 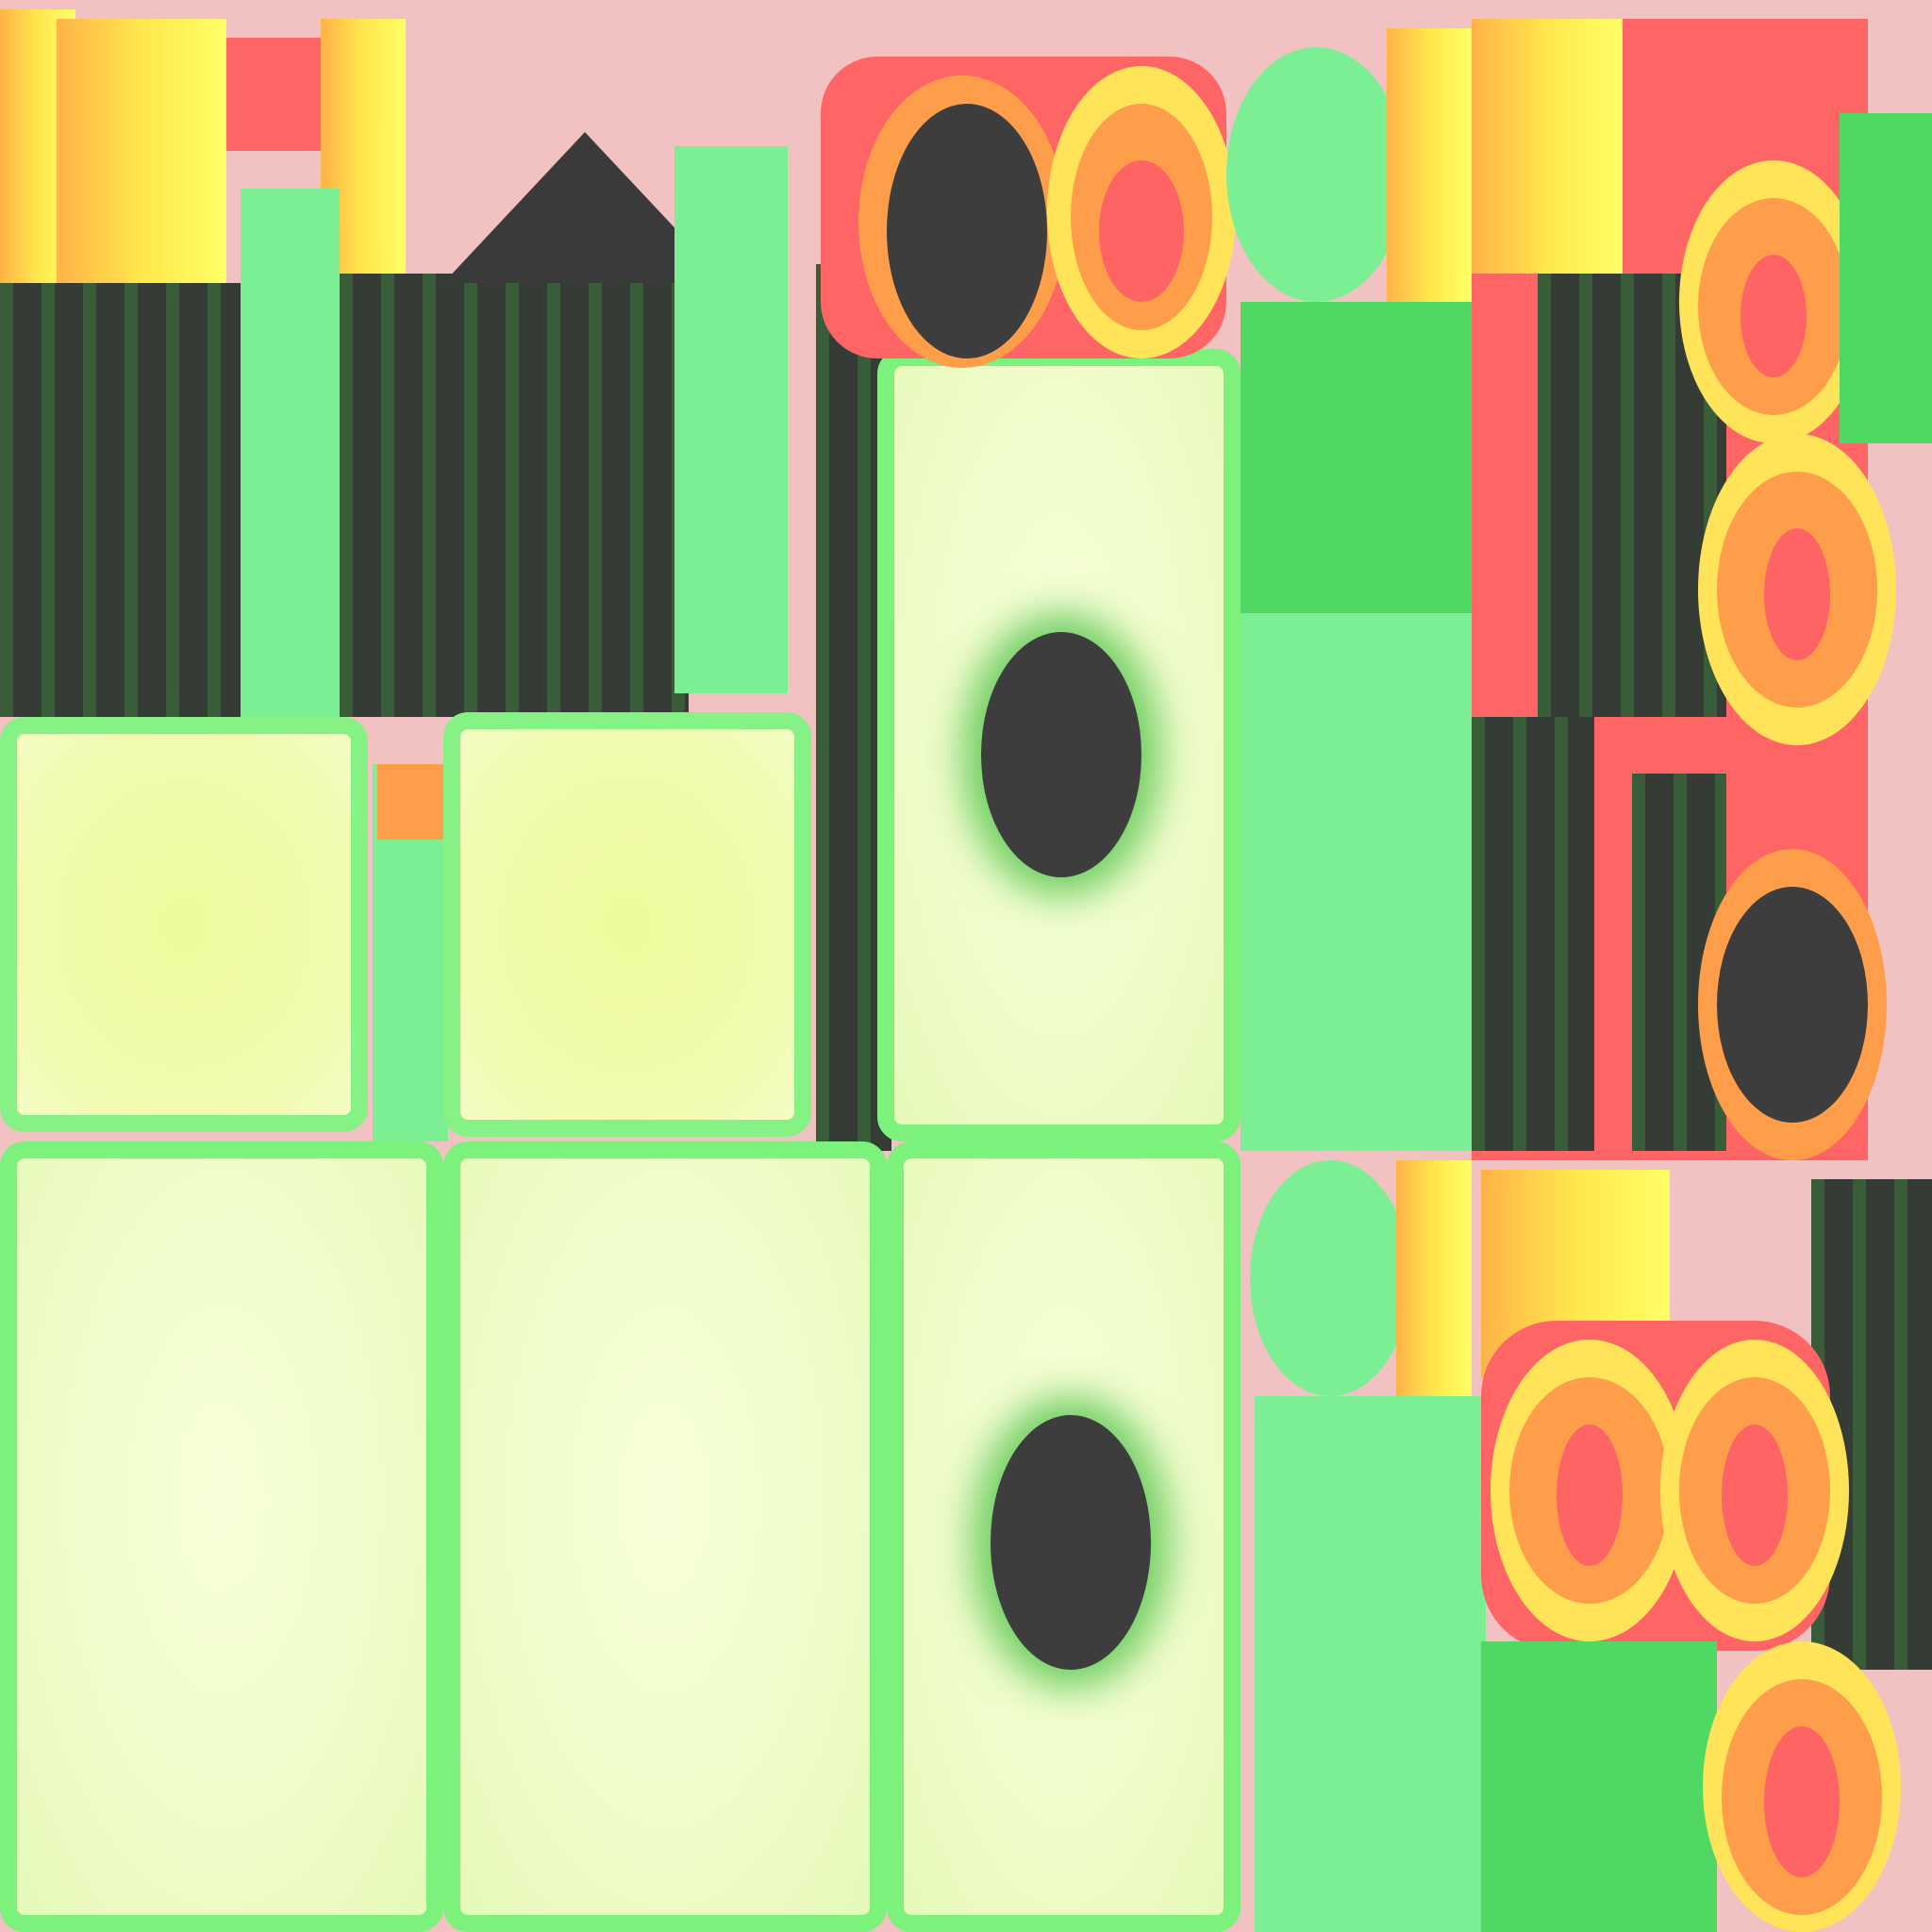 I want to click on ring-5-inner, so click(x=1792, y=1005).